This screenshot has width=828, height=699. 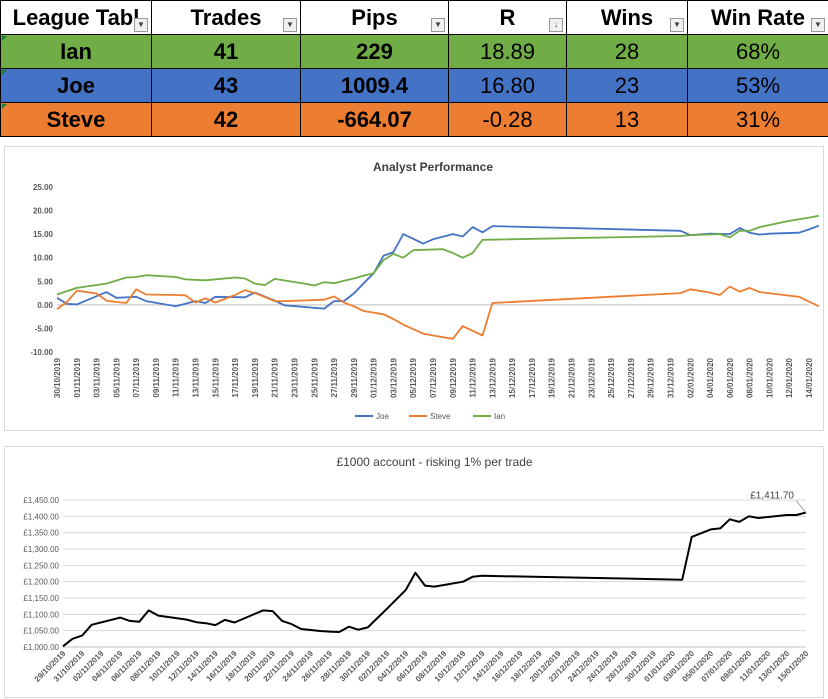 I want to click on x-tick-label: 03/11/2019, so click(x=97, y=377).